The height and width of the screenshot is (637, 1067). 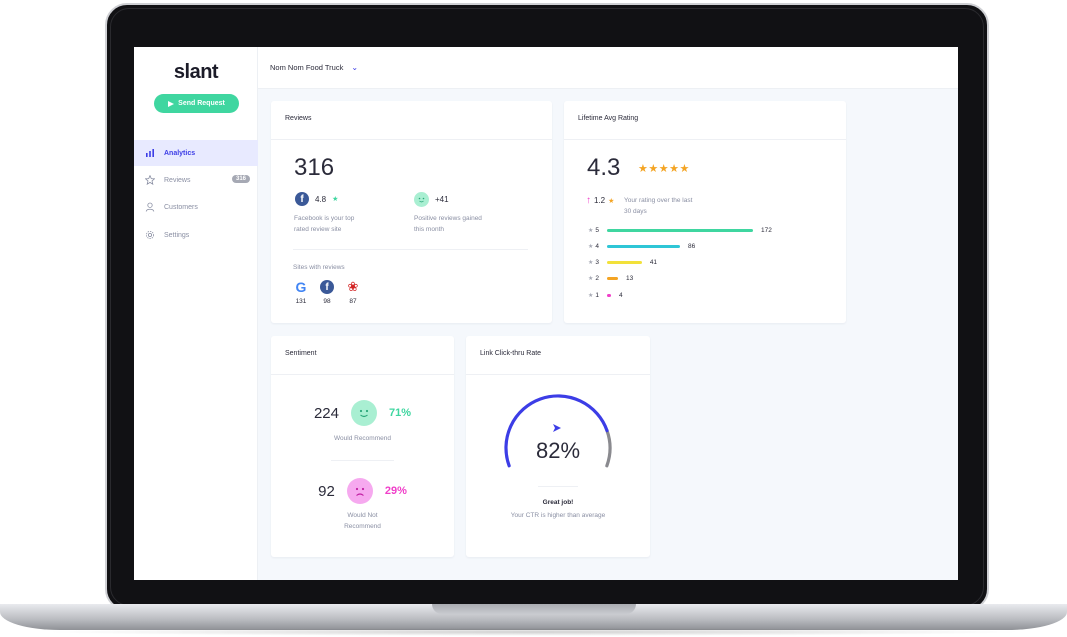 What do you see at coordinates (448, 224) in the screenshot?
I see `positive-caption: Positive reviews gained this month` at bounding box center [448, 224].